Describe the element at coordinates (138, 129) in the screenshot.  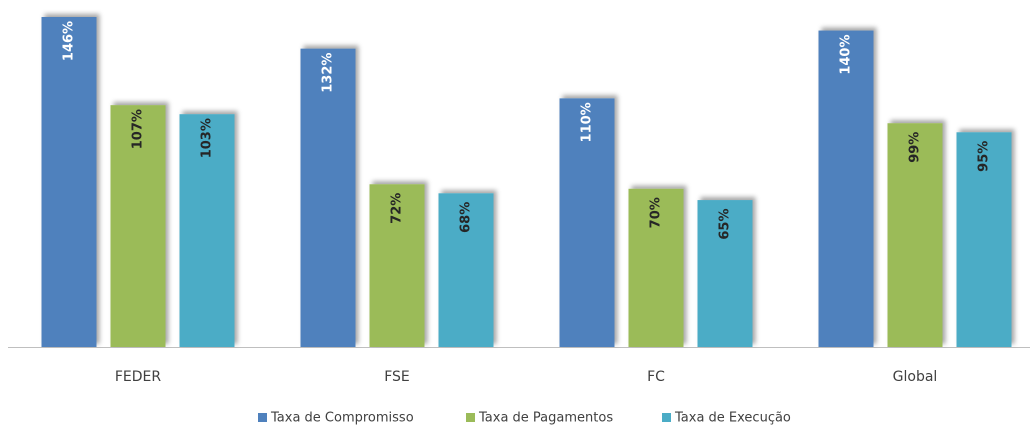
I see `data-label: 107%` at that location.